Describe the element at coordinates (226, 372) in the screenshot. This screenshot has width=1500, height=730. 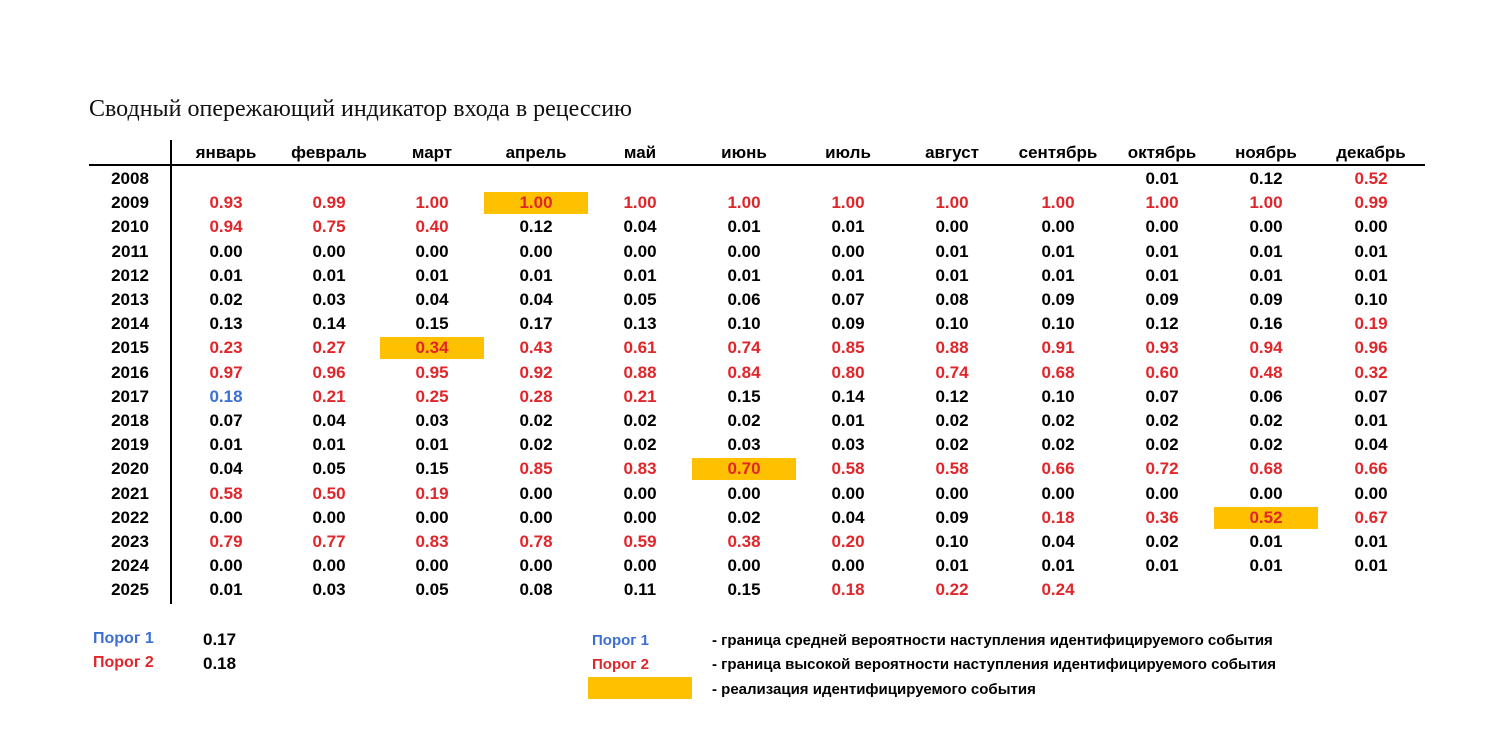
I see `table-cell: 0.97` at that location.